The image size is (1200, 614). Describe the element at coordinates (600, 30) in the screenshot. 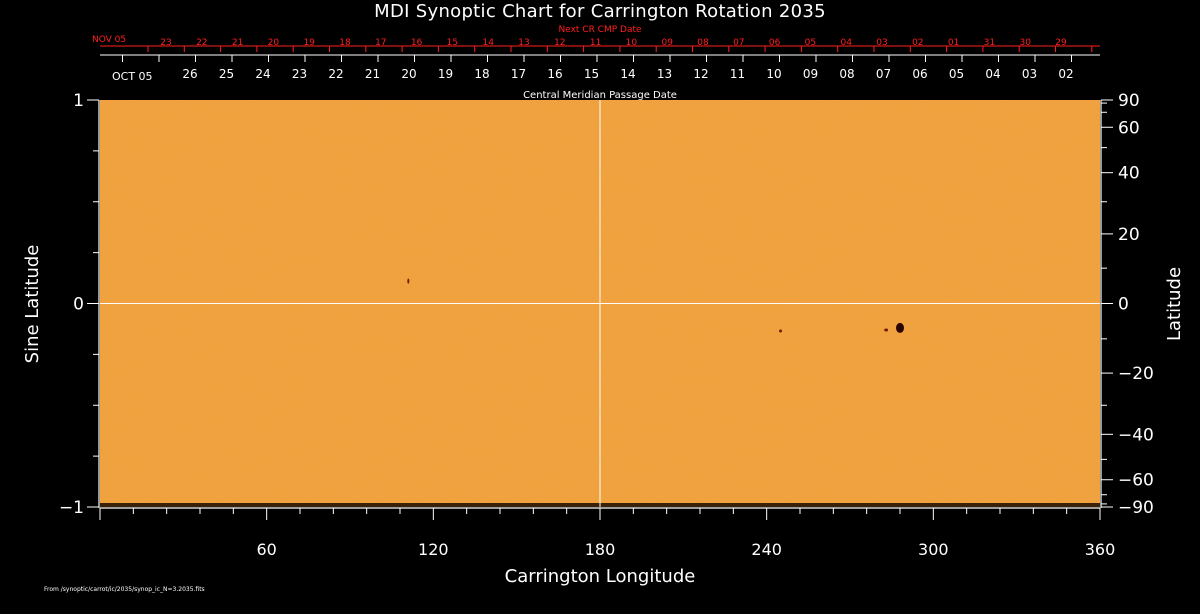

I see `next-cr-label: Next CR CMP Date` at that location.